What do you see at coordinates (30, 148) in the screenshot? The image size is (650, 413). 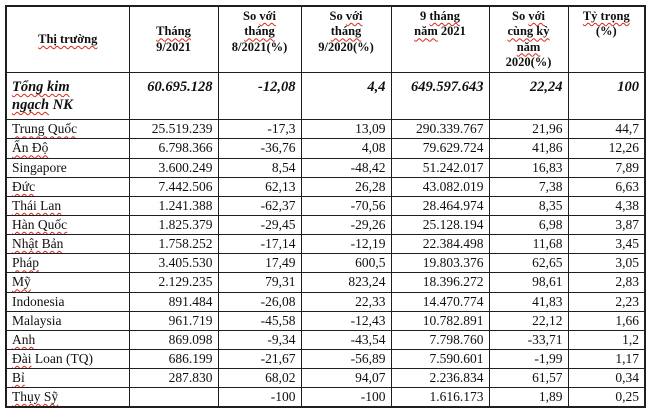 I see `misspelled-word: Ấn Độ` at bounding box center [30, 148].